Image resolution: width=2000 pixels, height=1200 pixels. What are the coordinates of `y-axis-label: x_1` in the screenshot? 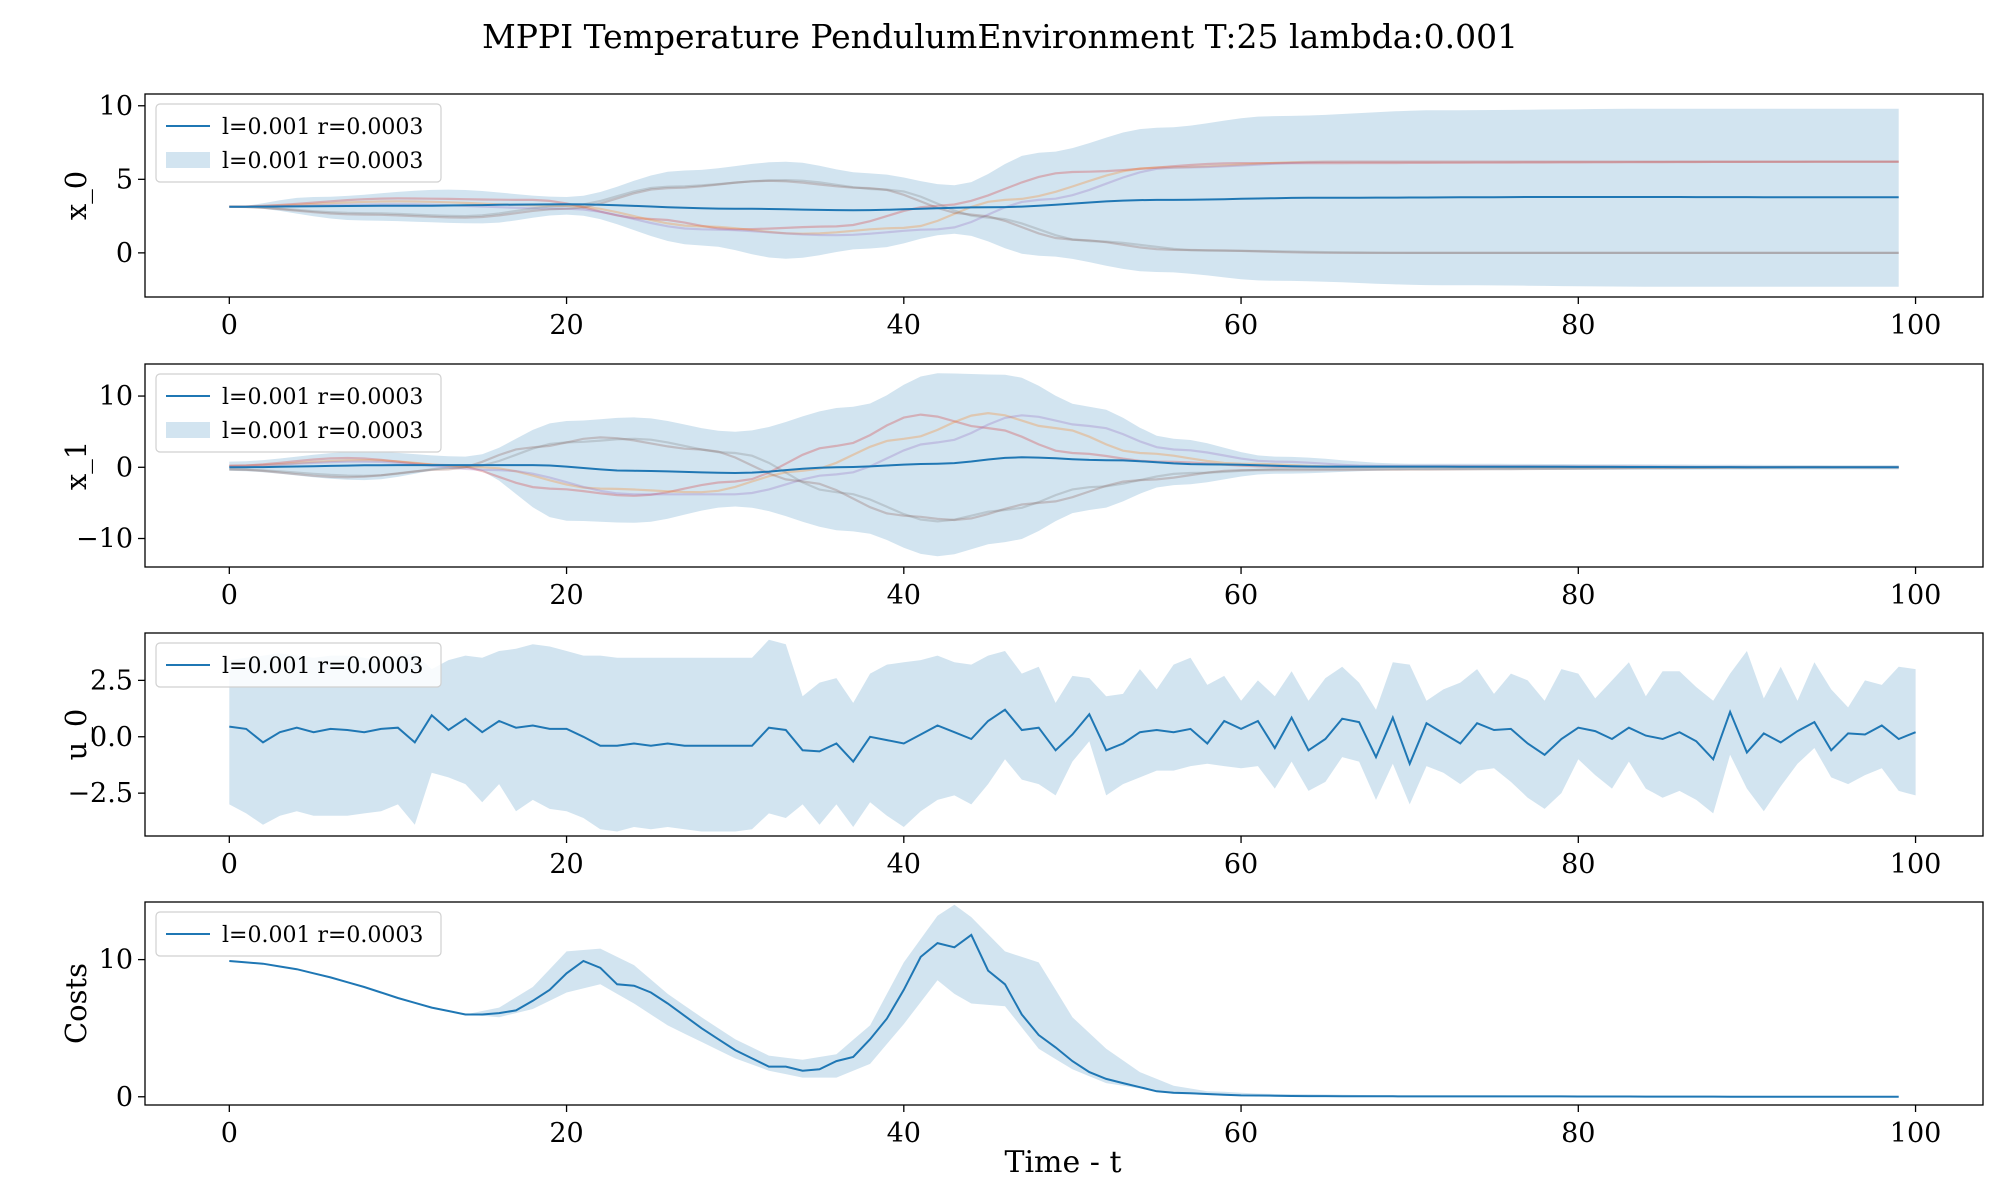 It's located at (76, 465).